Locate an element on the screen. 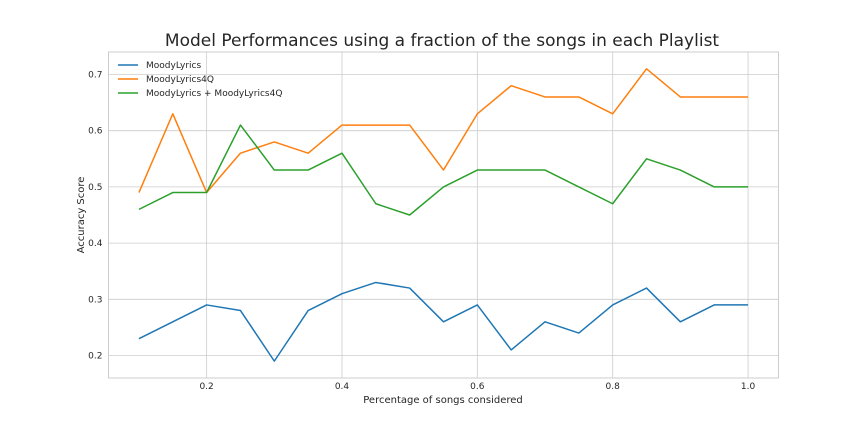 This screenshot has width=864, height=432. x-tick-label: 0.8 is located at coordinates (613, 387).